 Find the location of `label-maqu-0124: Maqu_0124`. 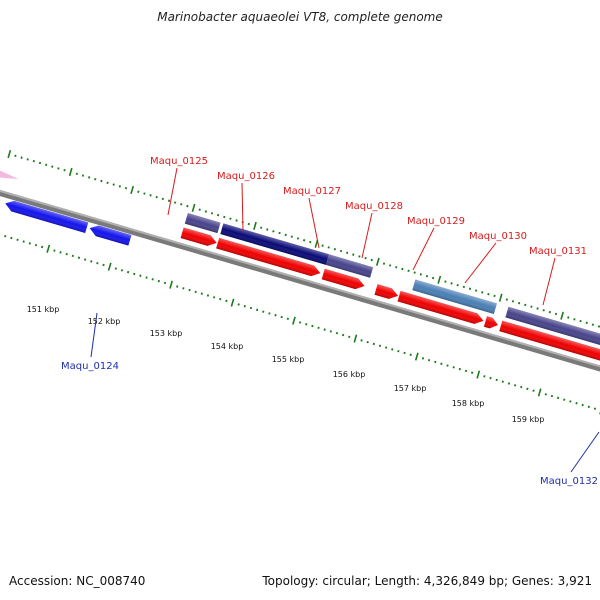

label-maqu-0124: Maqu_0124 is located at coordinates (90, 366).